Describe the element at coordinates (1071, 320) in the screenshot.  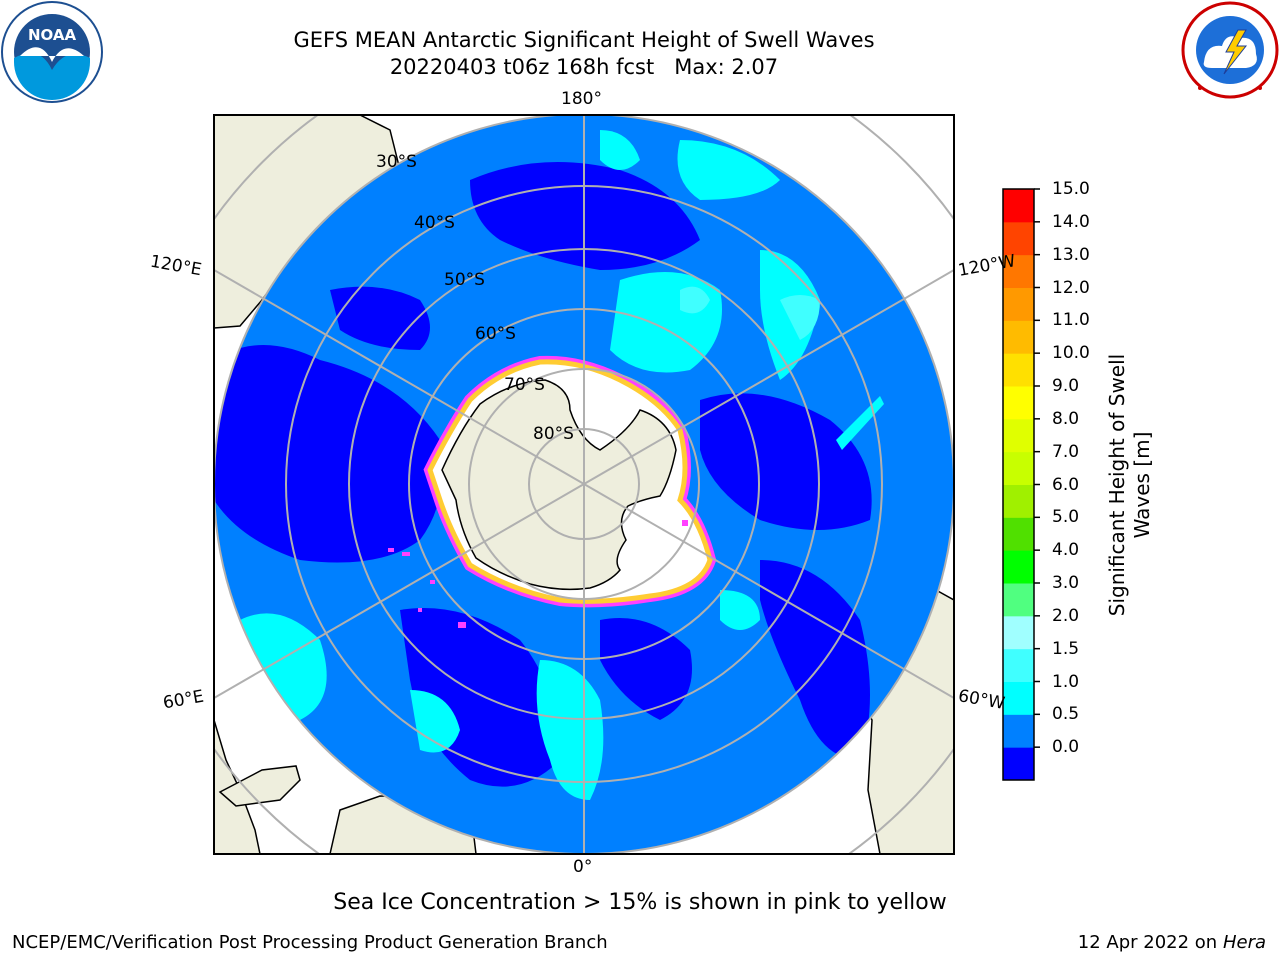
I see `colorbar-tick-label: 11.0` at that location.